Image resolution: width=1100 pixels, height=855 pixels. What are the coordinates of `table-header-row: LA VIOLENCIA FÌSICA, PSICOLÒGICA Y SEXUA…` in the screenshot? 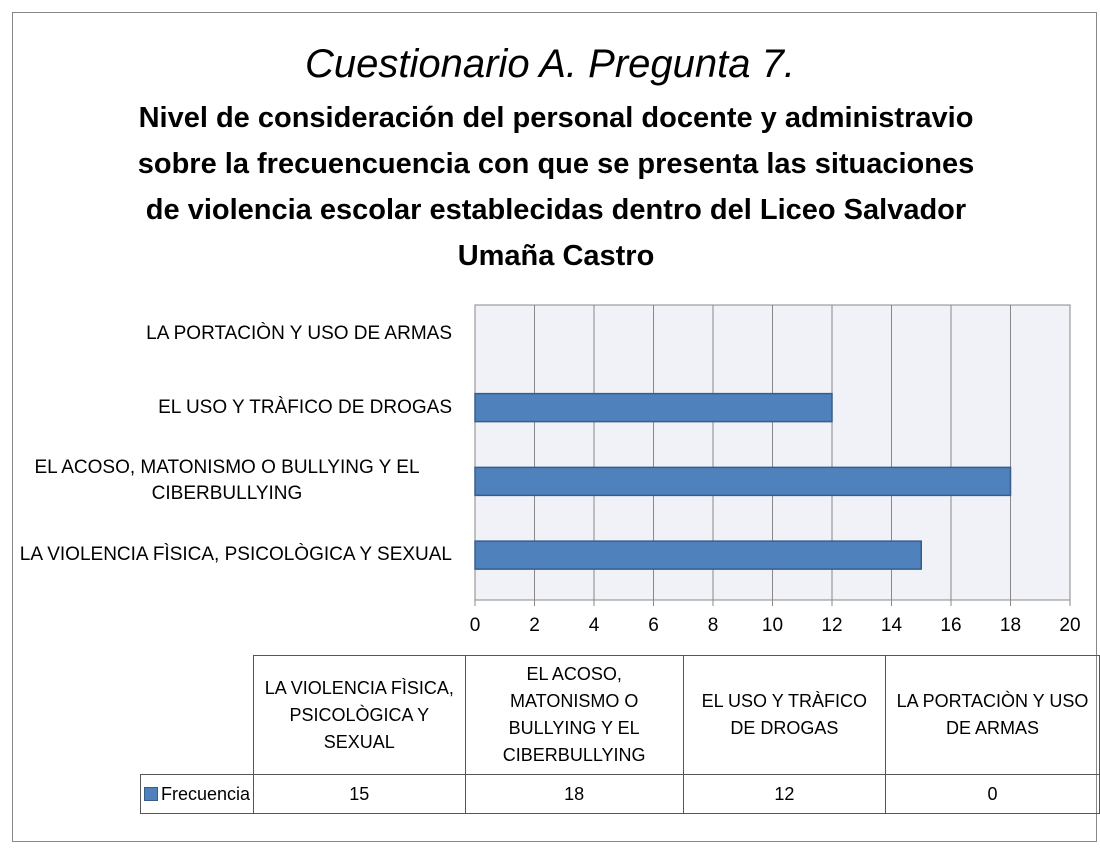 It's located at (620, 715).